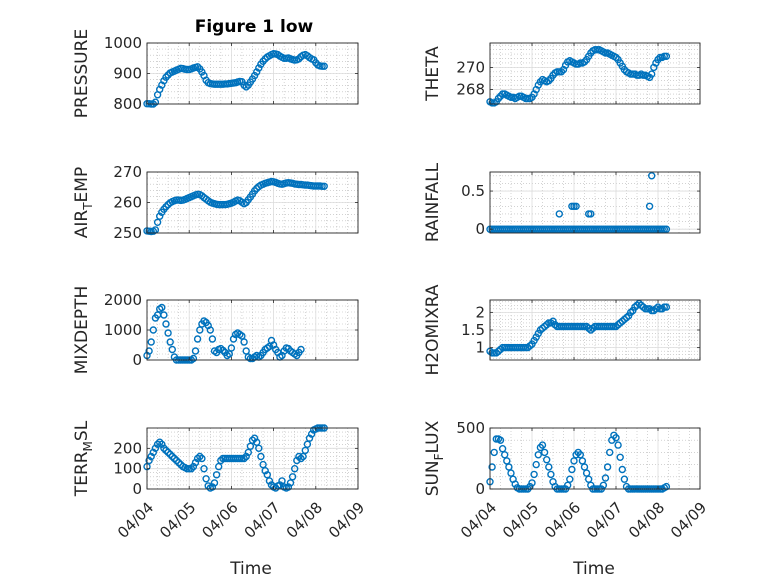 This screenshot has height=583, width=778. Describe the element at coordinates (604, 520) in the screenshot. I see `x-tick-label: 04/07` at that location.